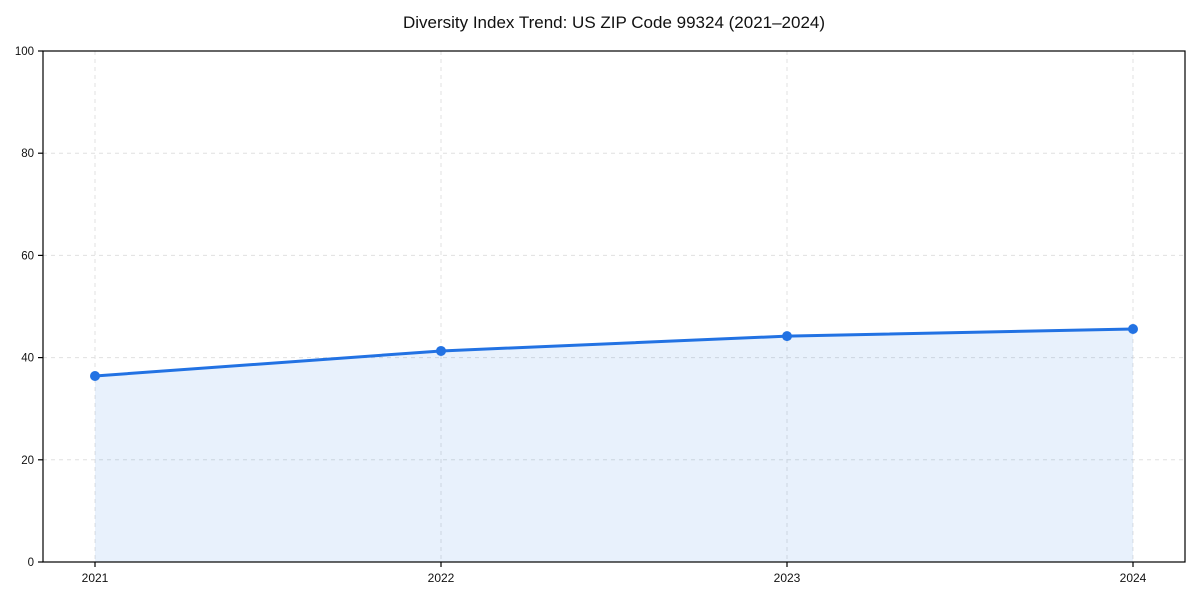 This screenshot has height=600, width=1200. Describe the element at coordinates (614, 352) in the screenshot. I see `trend-line` at that location.